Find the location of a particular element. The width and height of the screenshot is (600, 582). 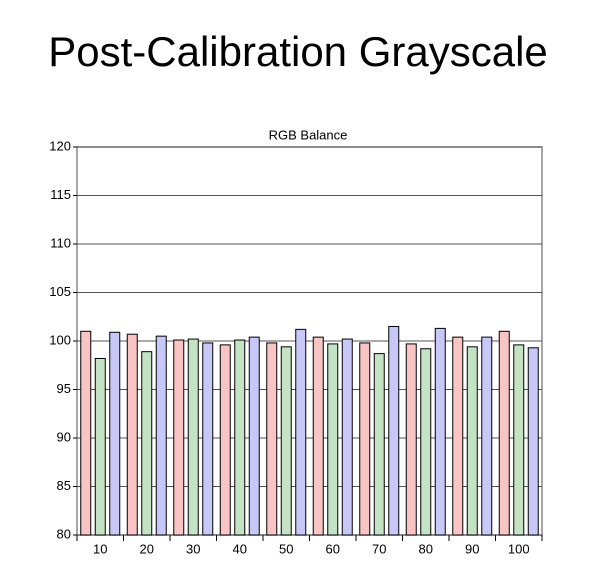

x-tick-label: 10 is located at coordinates (100, 548).